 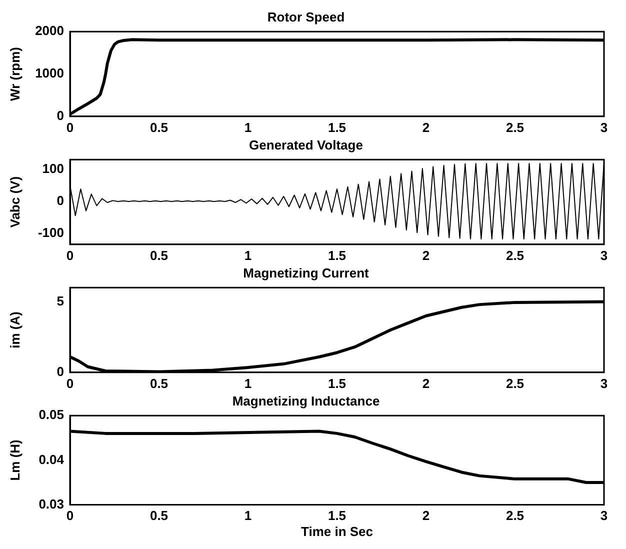 What do you see at coordinates (306, 400) in the screenshot?
I see `chart-title: Magnetizing Inductance` at bounding box center [306, 400].